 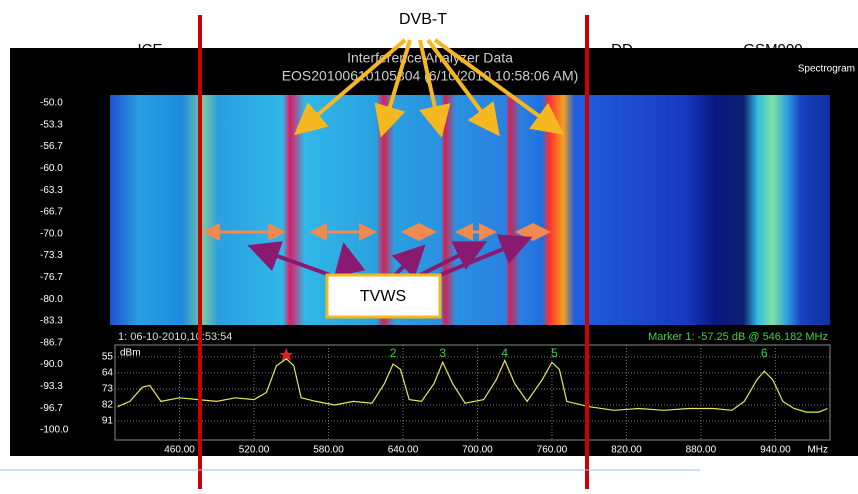 I want to click on scale-label: -93.3, so click(x=51, y=386).